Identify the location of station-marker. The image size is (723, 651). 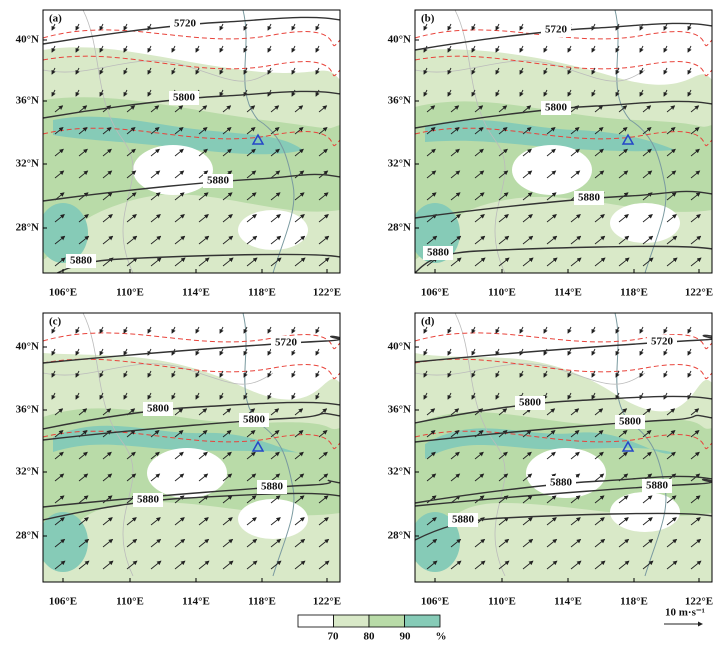
(628, 139).